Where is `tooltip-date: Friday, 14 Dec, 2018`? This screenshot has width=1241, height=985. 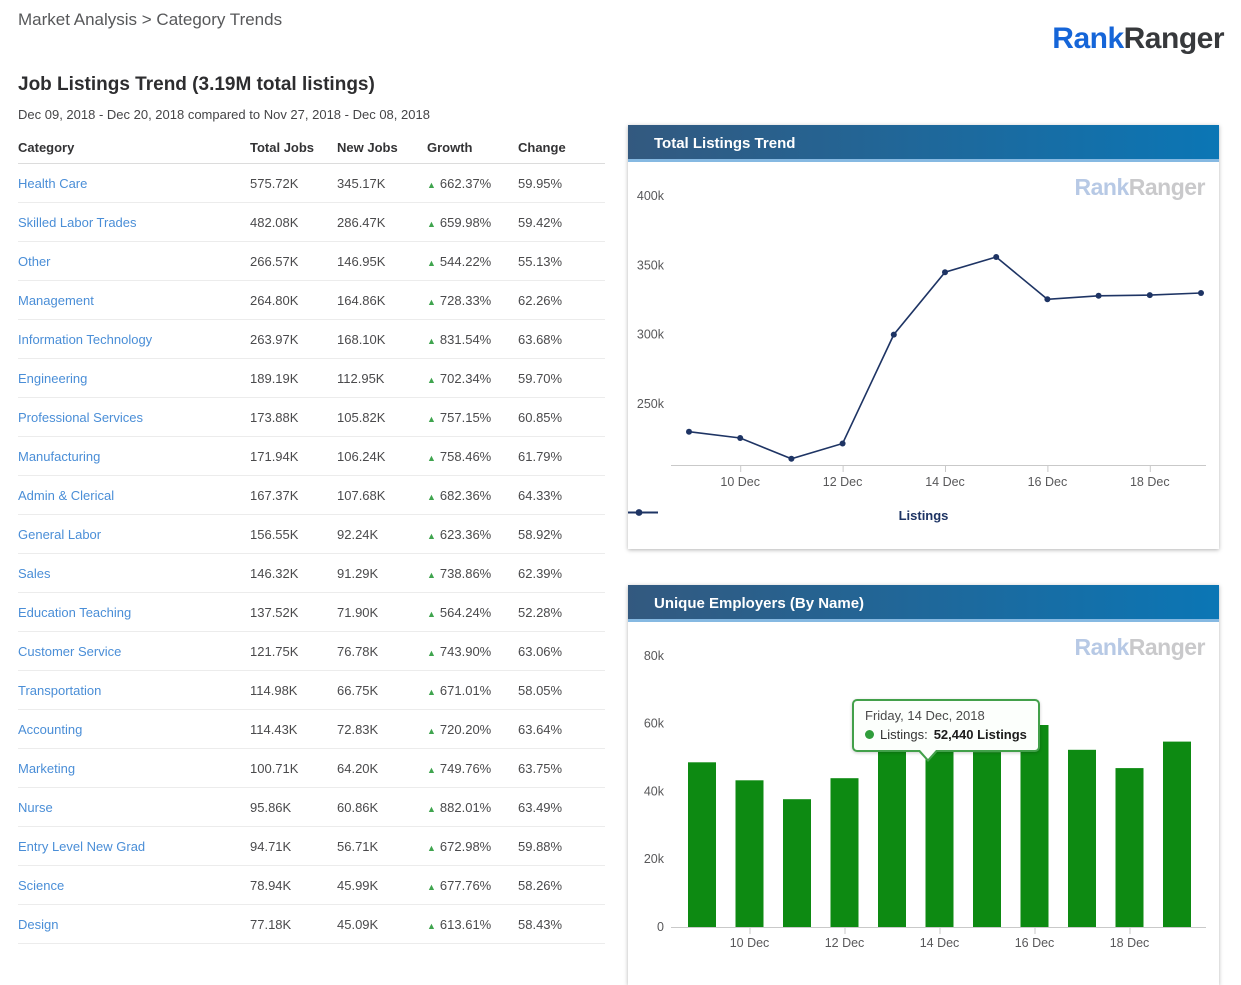
tooltip-date: Friday, 14 Dec, 2018 is located at coordinates (925, 715).